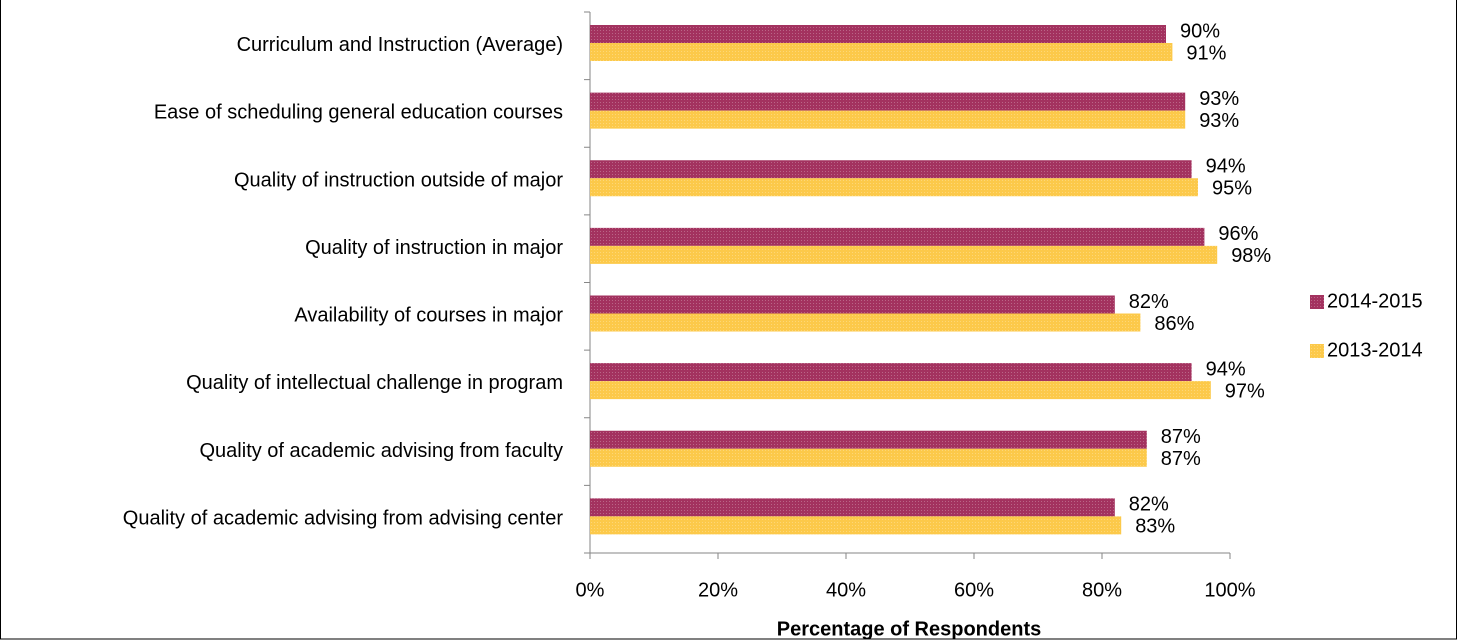 The height and width of the screenshot is (640, 1458). Describe the element at coordinates (1200, 31) in the screenshot. I see `data-label: 90%` at that location.